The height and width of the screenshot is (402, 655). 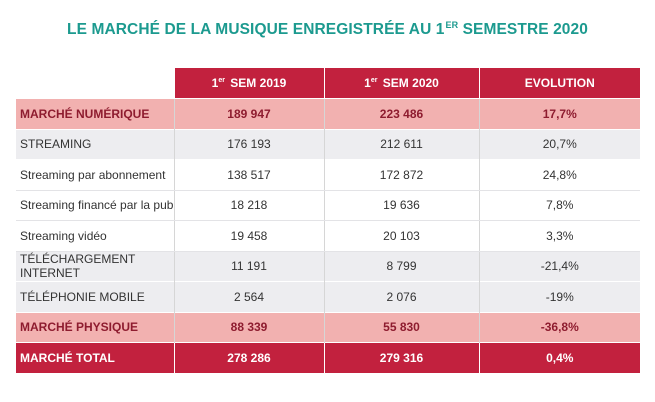 What do you see at coordinates (559, 205) in the screenshot?
I see `value-evolution: 7,8%` at bounding box center [559, 205].